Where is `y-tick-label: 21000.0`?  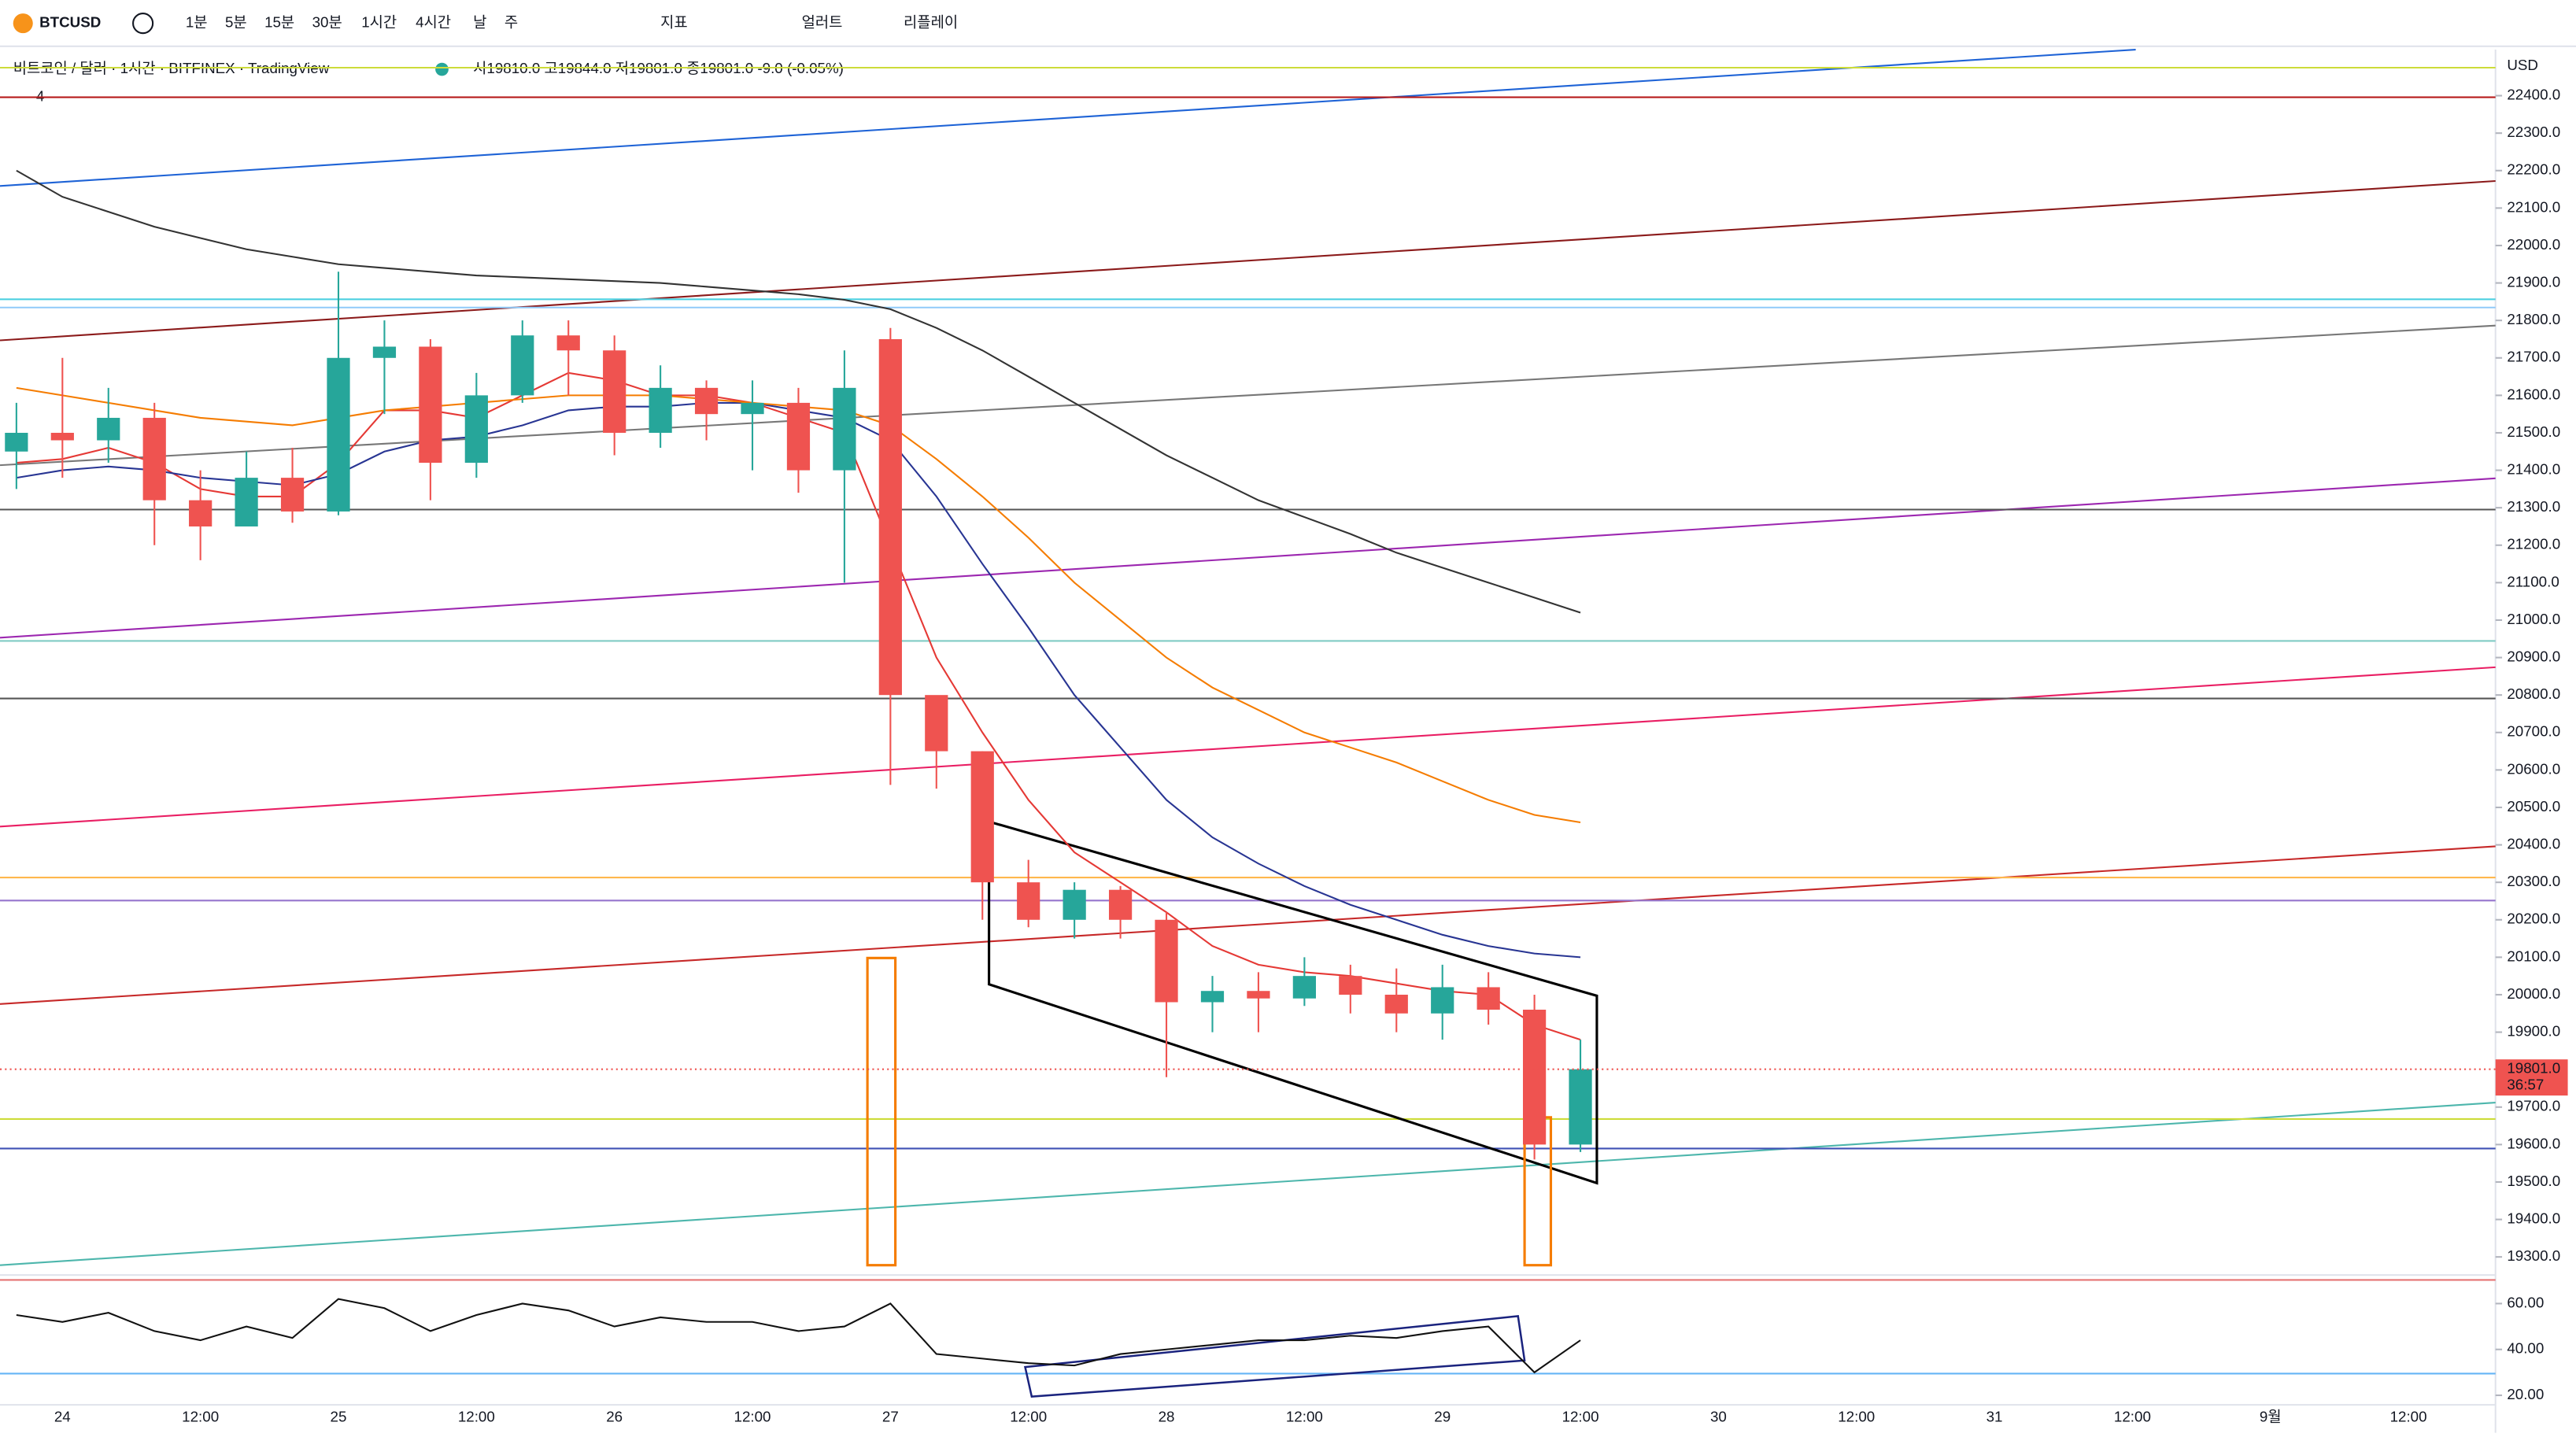
y-tick-label: 21000.0 is located at coordinates (2533, 619).